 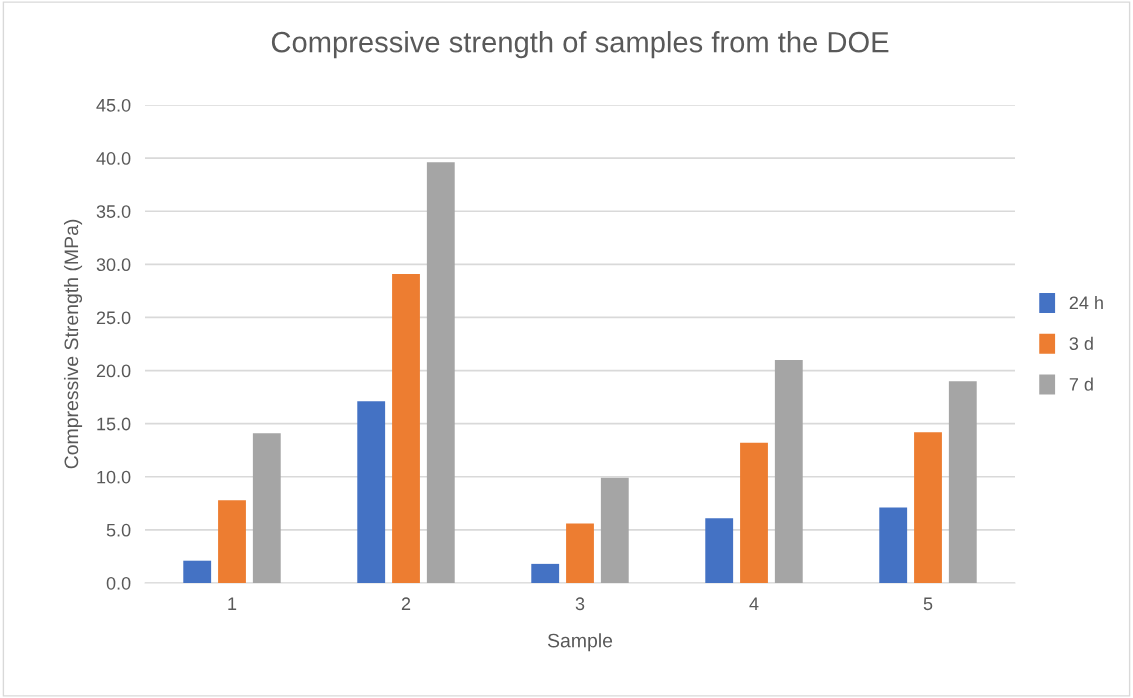 I want to click on chart-title: Compressive strength of samples from the DOE, so click(x=580, y=45).